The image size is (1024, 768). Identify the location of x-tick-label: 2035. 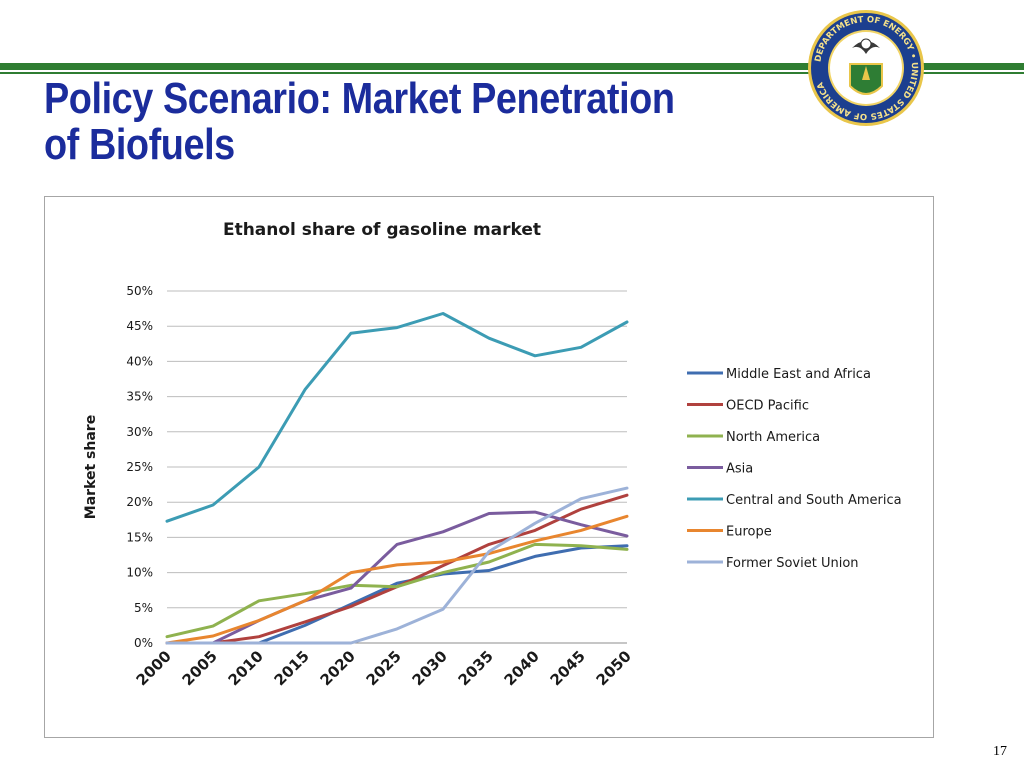
(476, 668).